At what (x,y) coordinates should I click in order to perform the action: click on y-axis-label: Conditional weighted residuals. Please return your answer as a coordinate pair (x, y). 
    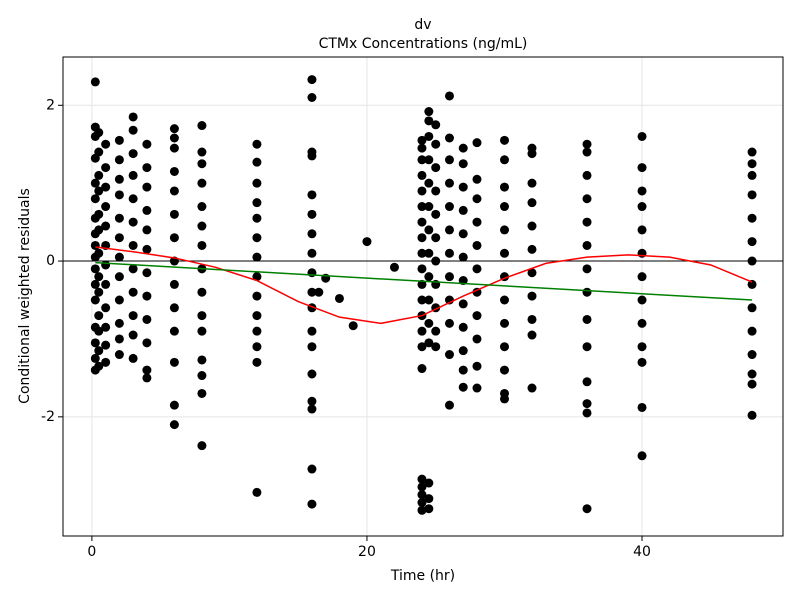
    Looking at the image, I should click on (25, 296).